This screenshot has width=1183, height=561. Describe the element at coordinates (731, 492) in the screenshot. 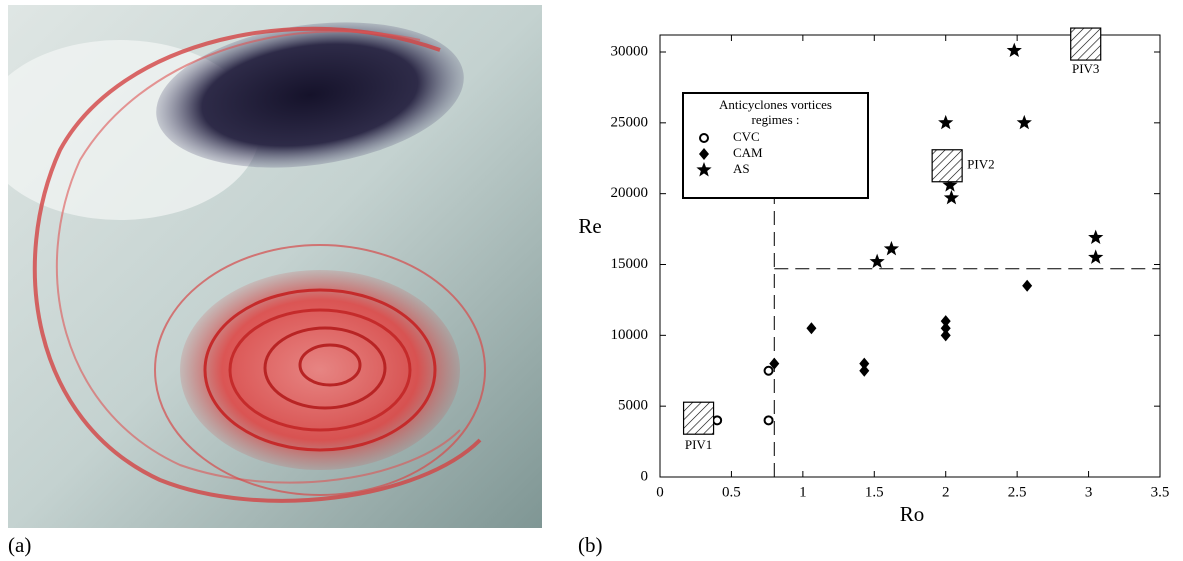

I see `x-tick-label: 0.5` at that location.